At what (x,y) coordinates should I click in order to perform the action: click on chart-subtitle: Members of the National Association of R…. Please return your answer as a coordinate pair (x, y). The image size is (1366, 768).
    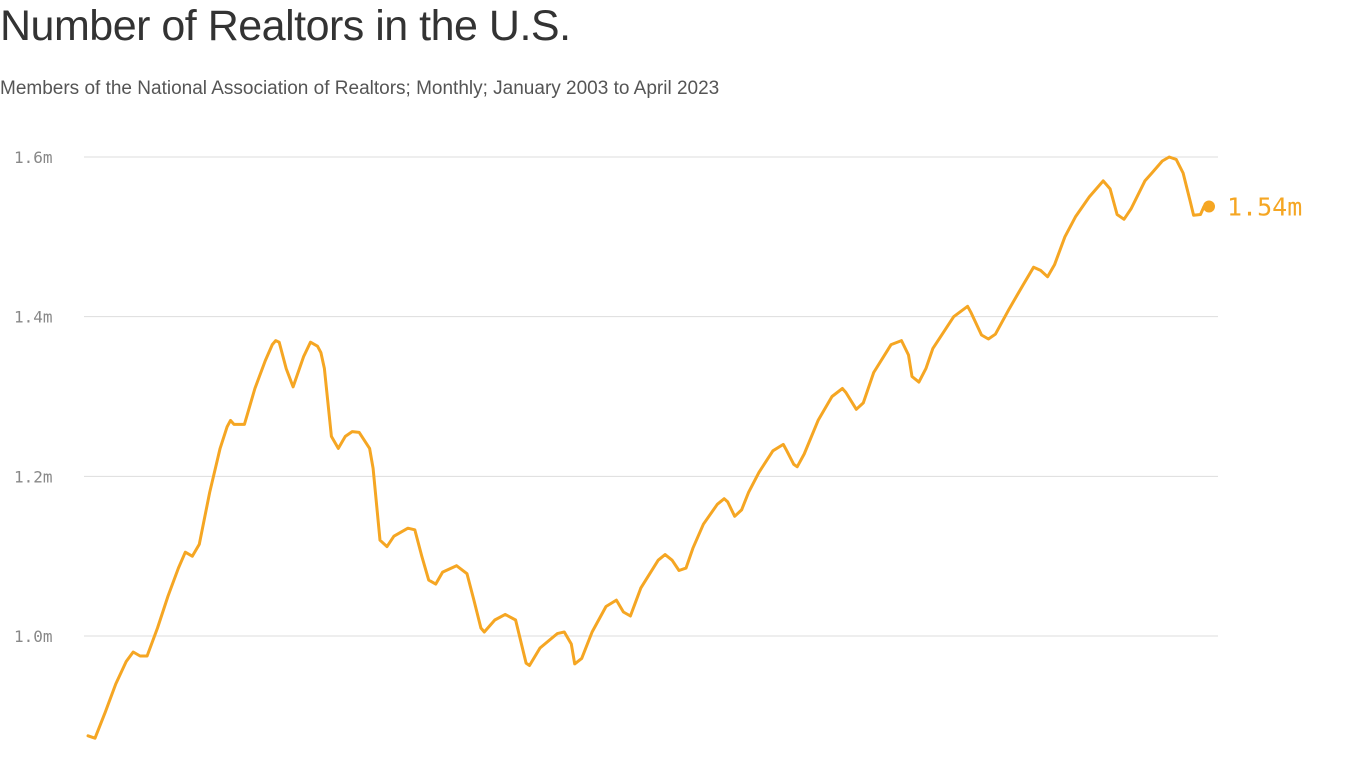
    Looking at the image, I should click on (360, 88).